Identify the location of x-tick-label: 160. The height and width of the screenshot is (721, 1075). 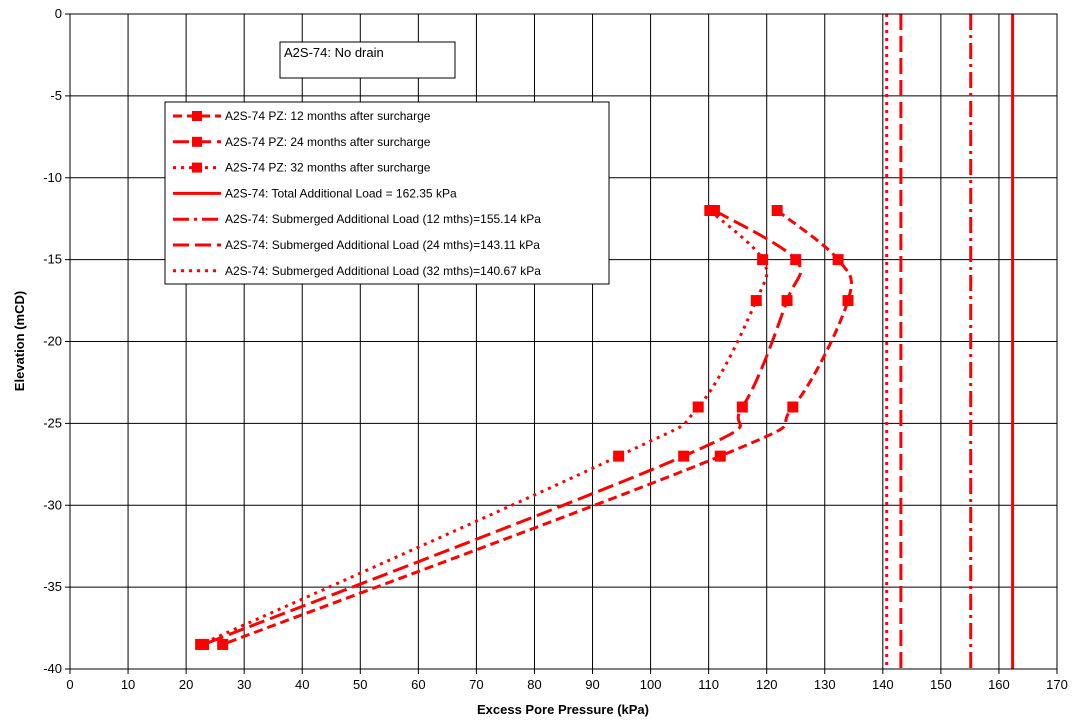
(999, 684).